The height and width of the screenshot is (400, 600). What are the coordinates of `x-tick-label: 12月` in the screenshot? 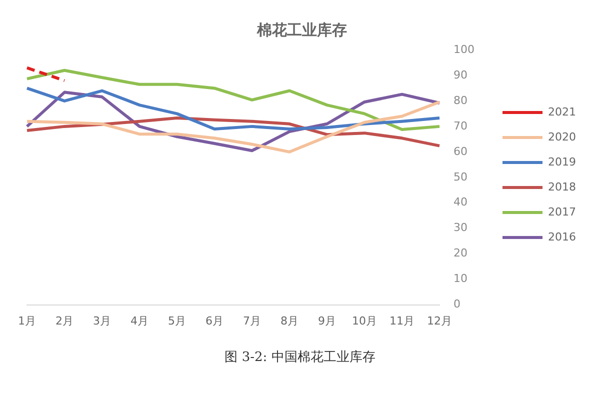 It's located at (439, 321).